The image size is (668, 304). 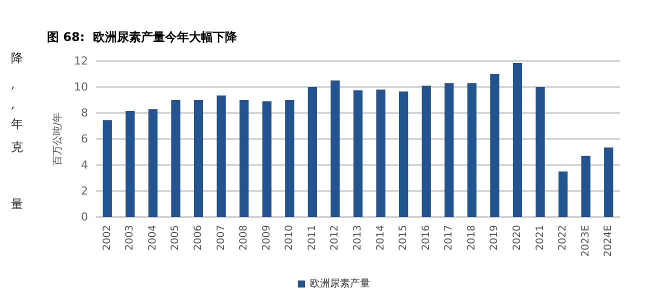 What do you see at coordinates (540, 237) in the screenshot?
I see `x-tick-label: 2021` at bounding box center [540, 237].